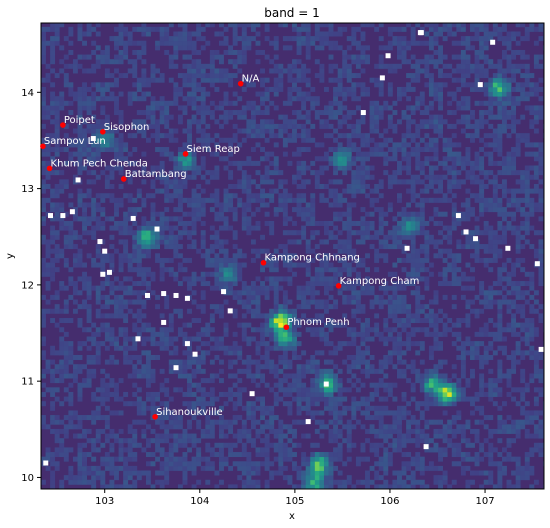 The image size is (550, 528). What do you see at coordinates (99, 163) in the screenshot?
I see `city-label: Khum Pech Chenda` at bounding box center [99, 163].